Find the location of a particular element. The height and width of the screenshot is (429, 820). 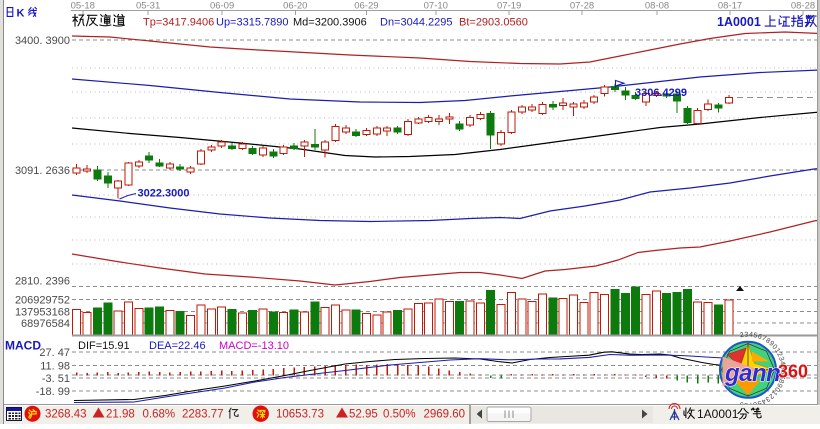

svg-text: 08-08 is located at coordinates (657, 6).